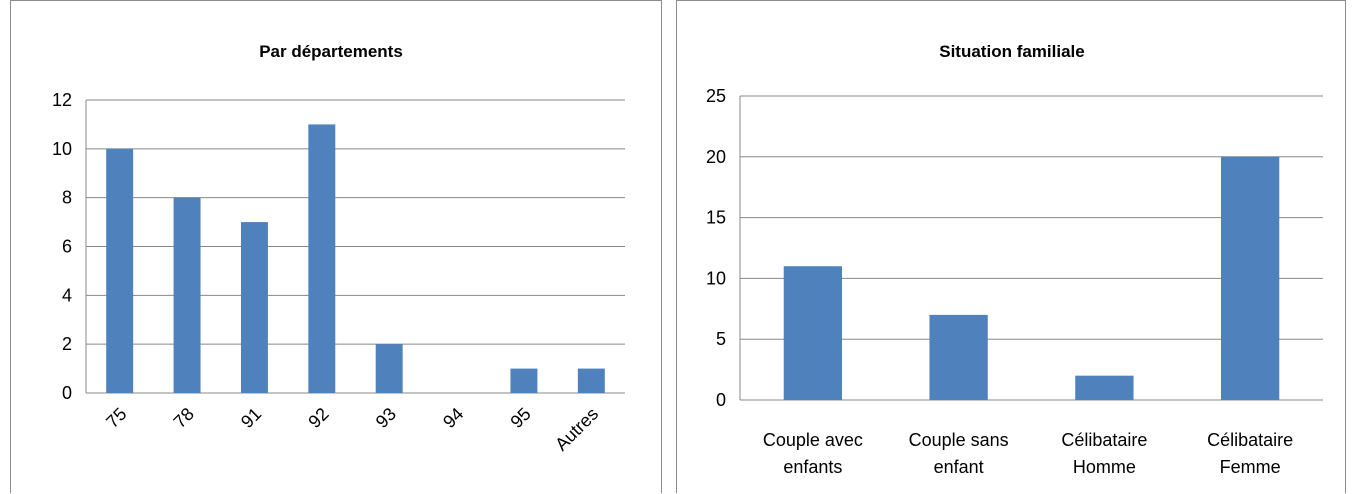  What do you see at coordinates (716, 96) in the screenshot?
I see `y-tick-label: 25` at bounding box center [716, 96].